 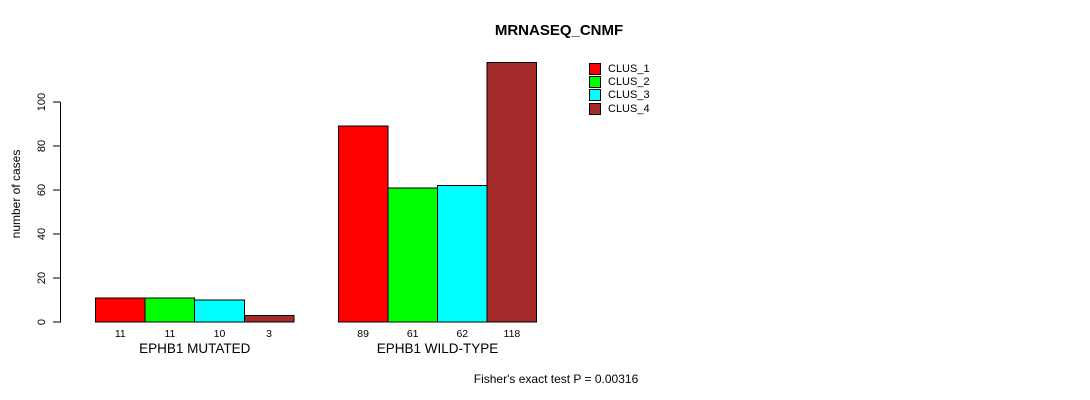 What do you see at coordinates (220, 334) in the screenshot?
I see `bar-value-label-clus-3-ephb1-mutated: 10` at bounding box center [220, 334].